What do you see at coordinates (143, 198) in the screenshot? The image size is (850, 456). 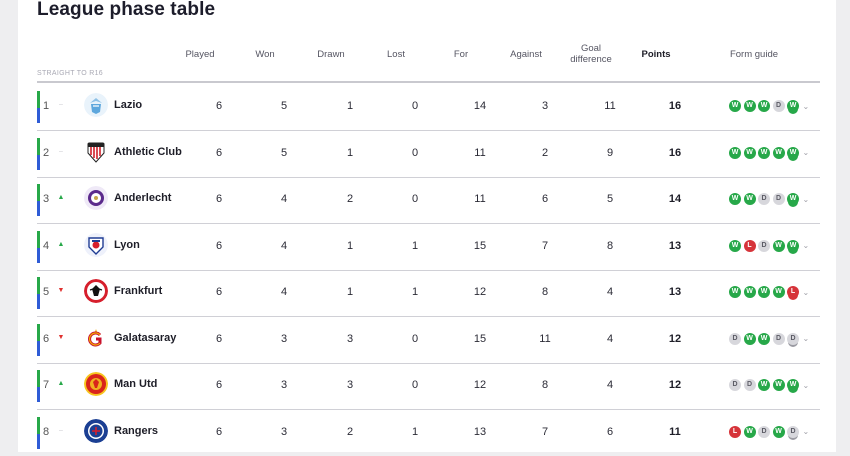 I see `team-name: Anderlecht` at bounding box center [143, 198].